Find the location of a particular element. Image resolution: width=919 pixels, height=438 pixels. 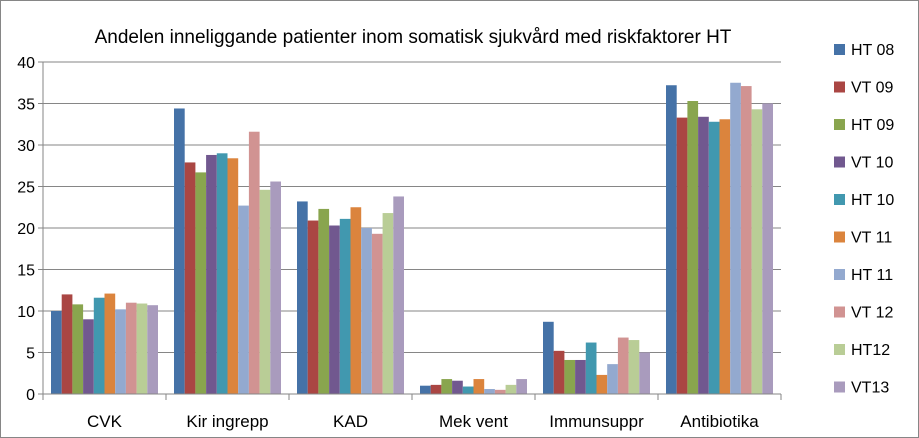

x-tick-label: KAD is located at coordinates (350, 421).